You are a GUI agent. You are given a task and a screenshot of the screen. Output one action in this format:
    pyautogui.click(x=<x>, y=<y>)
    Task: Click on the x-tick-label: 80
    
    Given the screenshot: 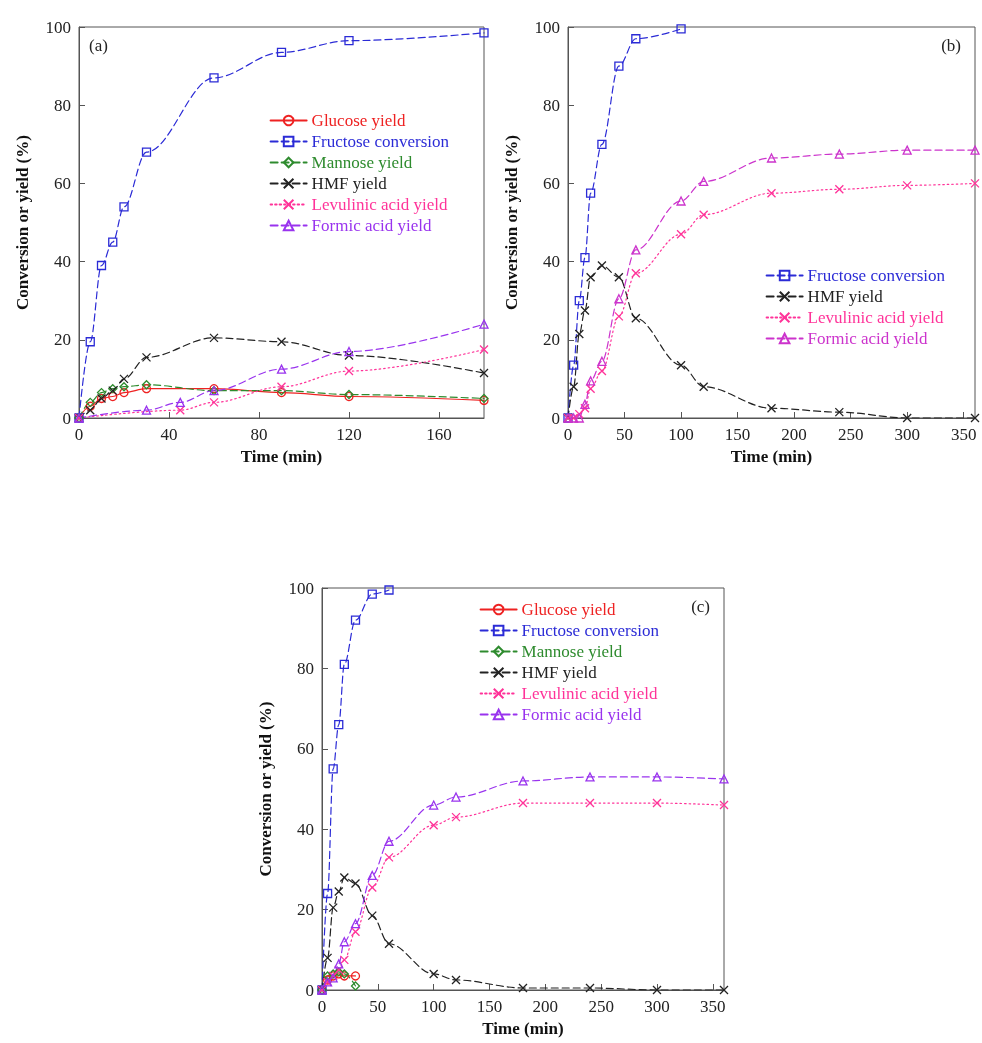 What is the action you would take?
    pyautogui.click(x=259, y=434)
    